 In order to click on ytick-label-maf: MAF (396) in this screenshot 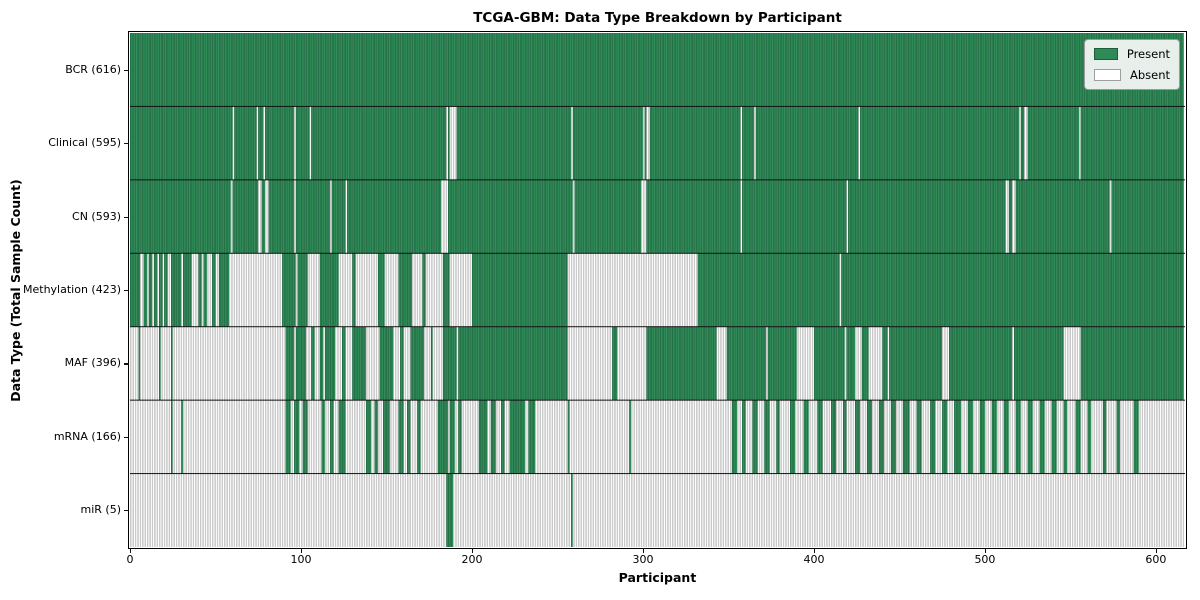, I will do `click(92, 362)`.